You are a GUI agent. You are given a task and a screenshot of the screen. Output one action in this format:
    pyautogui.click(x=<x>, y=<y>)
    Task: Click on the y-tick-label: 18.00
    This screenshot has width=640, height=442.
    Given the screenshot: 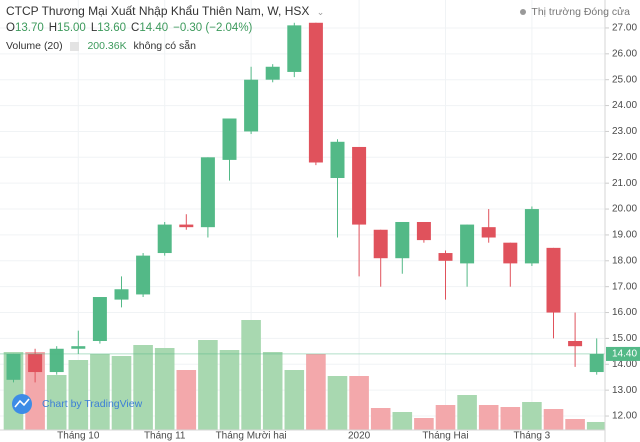 What is the action you would take?
    pyautogui.click(x=624, y=260)
    